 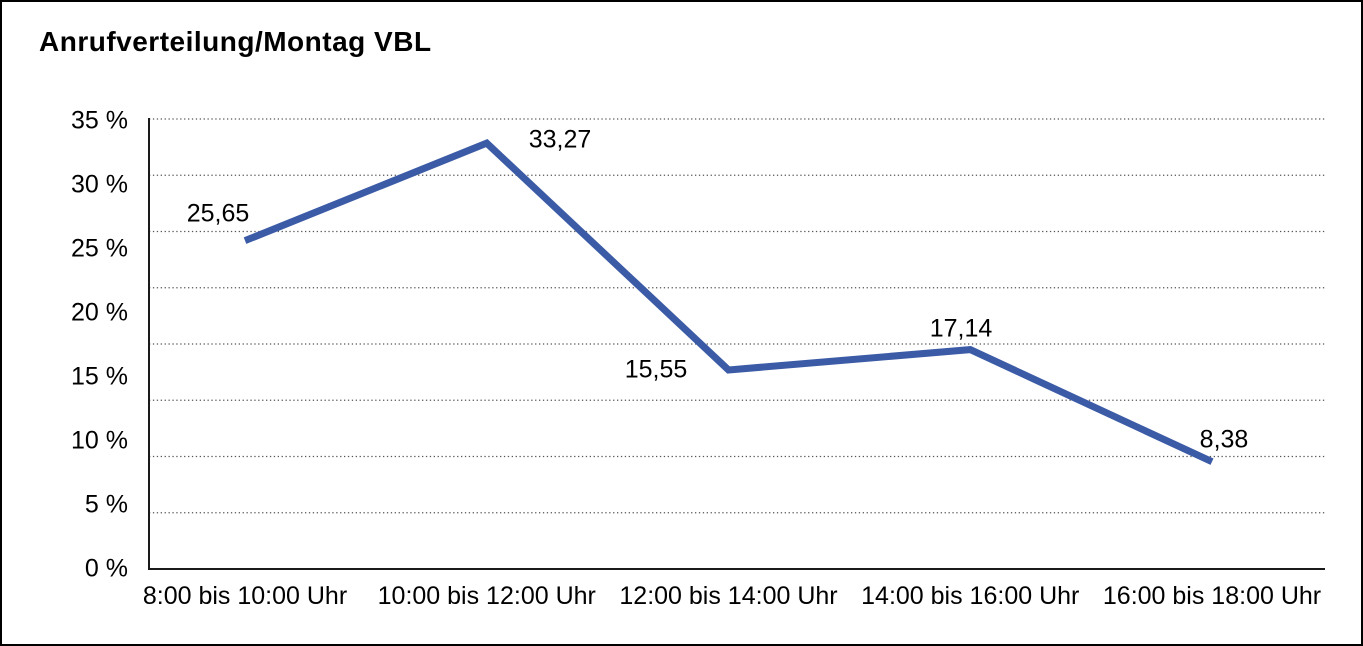 What do you see at coordinates (560, 139) in the screenshot?
I see `data-point-label: 33,27` at bounding box center [560, 139].